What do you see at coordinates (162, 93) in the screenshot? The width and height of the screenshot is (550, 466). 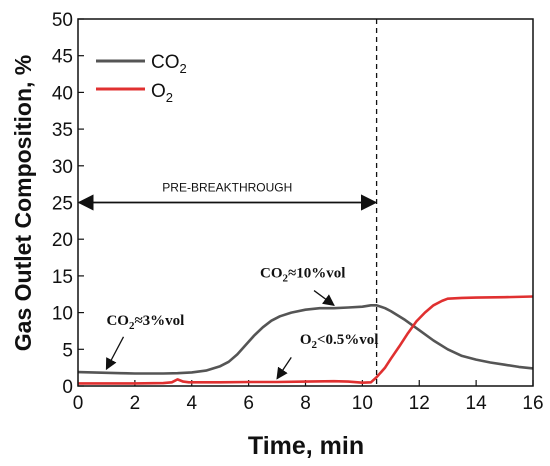 I see `legend-label-o2: O2` at bounding box center [162, 93].